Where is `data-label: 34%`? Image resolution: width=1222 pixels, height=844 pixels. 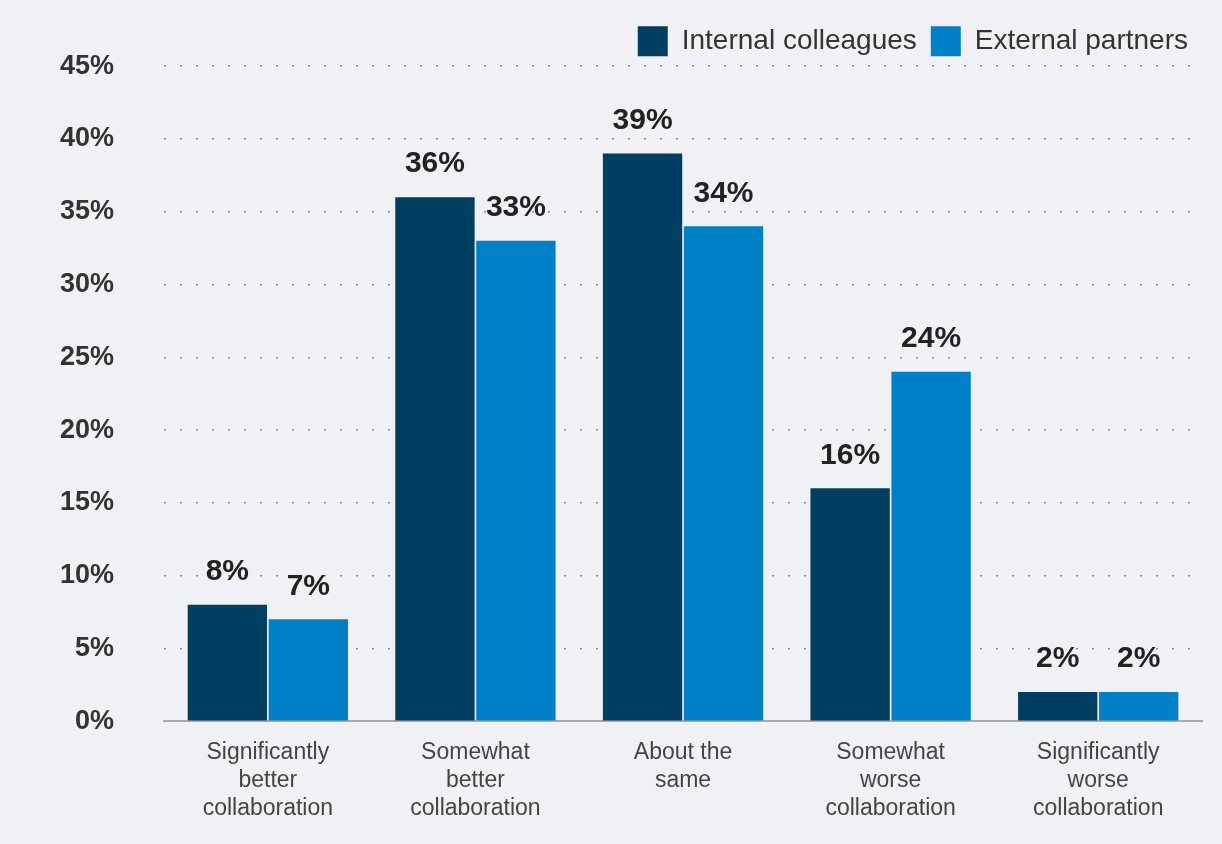
data-label: 34% is located at coordinates (723, 191).